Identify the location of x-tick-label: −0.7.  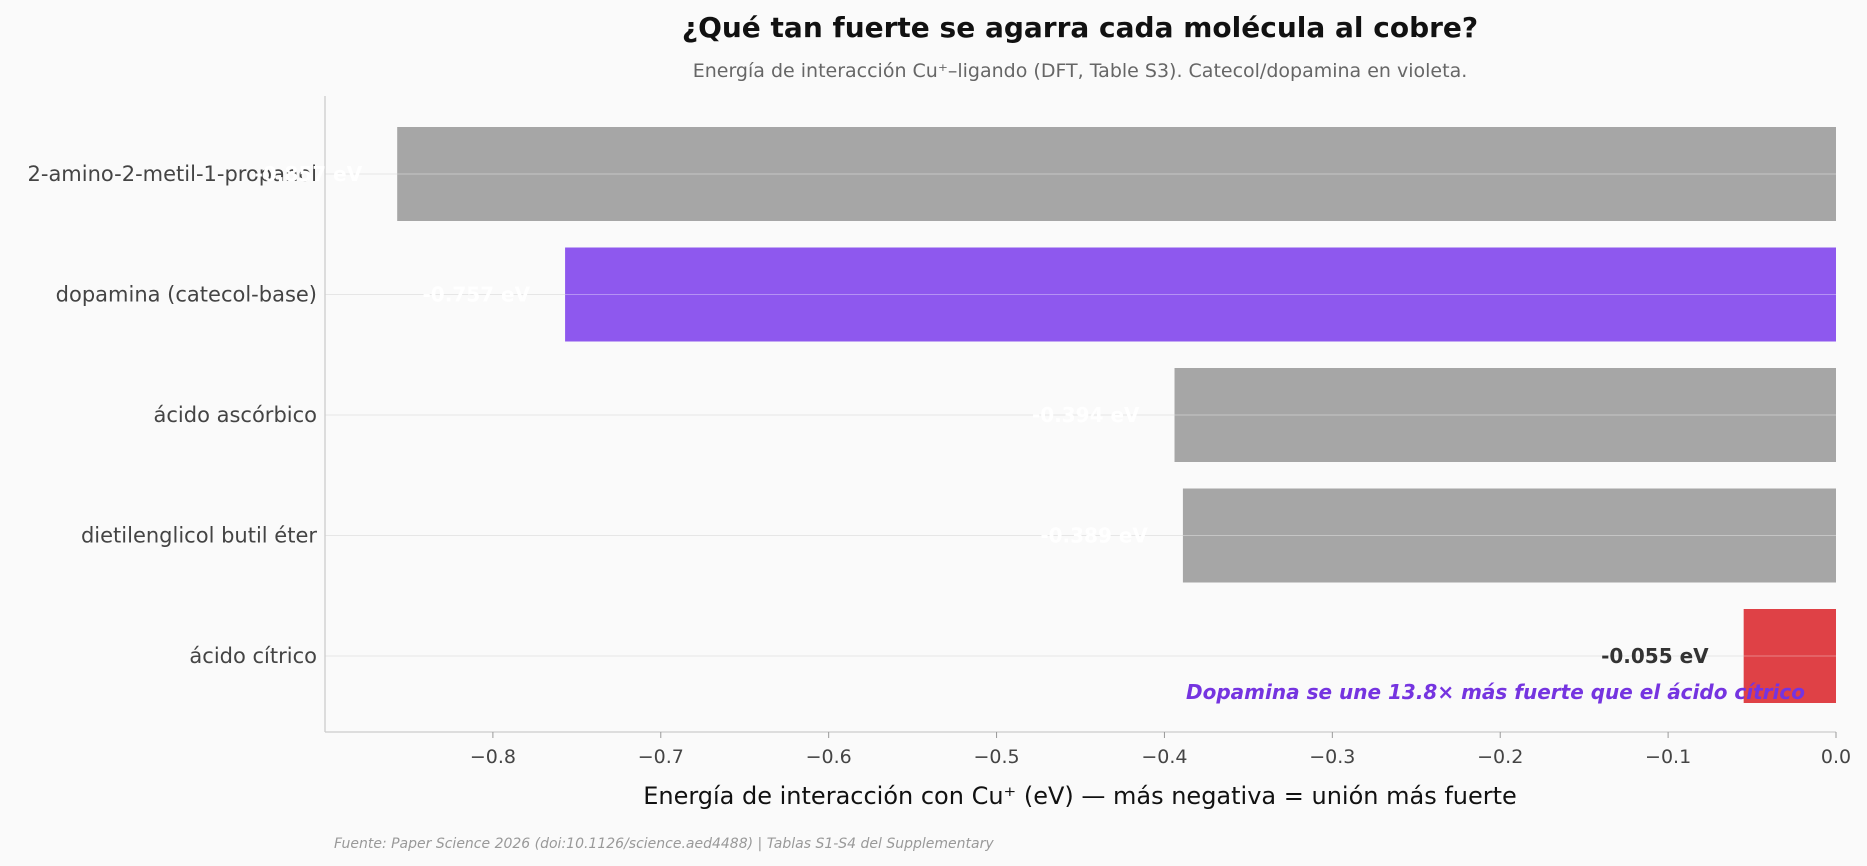
(661, 757).